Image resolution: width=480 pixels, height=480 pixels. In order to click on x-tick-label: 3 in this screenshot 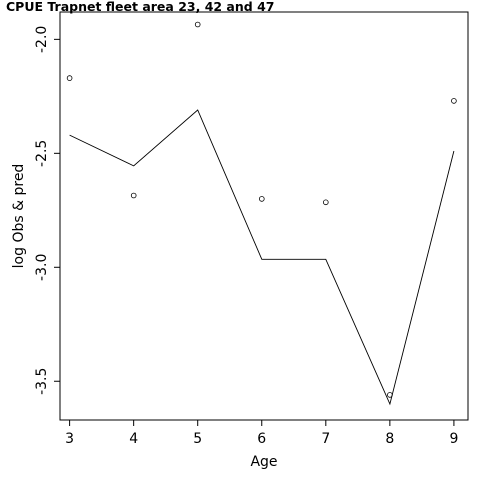, I will do `click(69, 439)`.